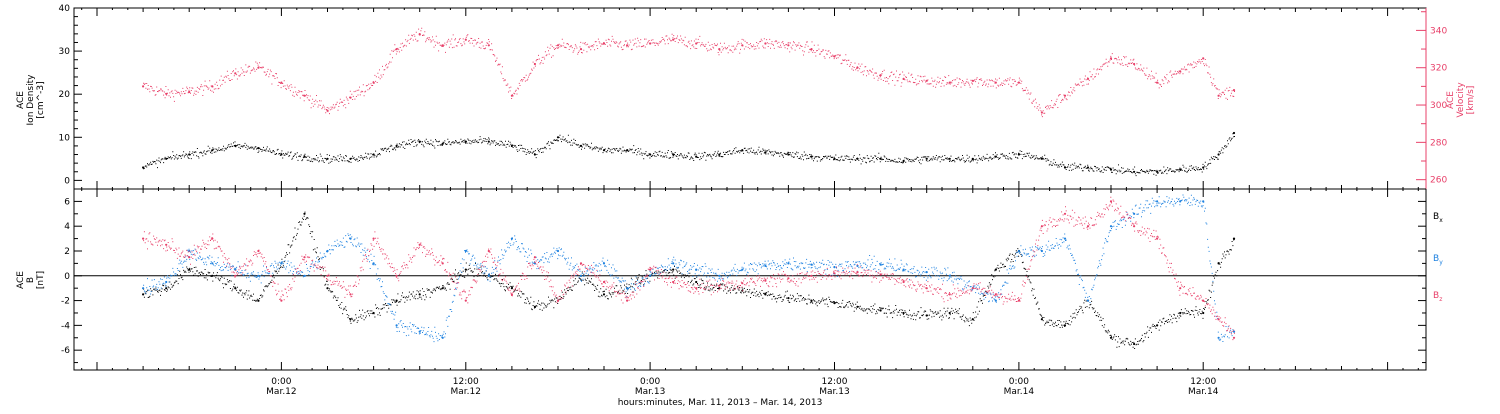  Describe the element at coordinates (65, 326) in the screenshot. I see `bottom-left-tick-label: -4` at that location.